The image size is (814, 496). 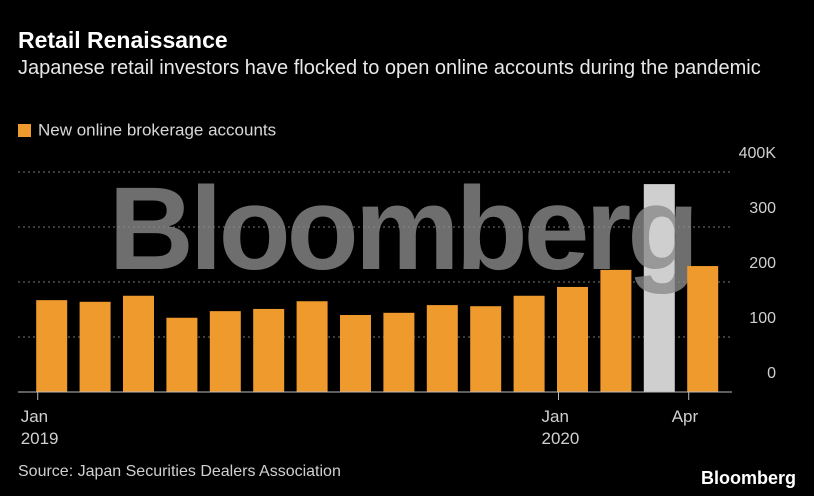 What do you see at coordinates (762, 208) in the screenshot?
I see `y-tick-label: 300` at bounding box center [762, 208].